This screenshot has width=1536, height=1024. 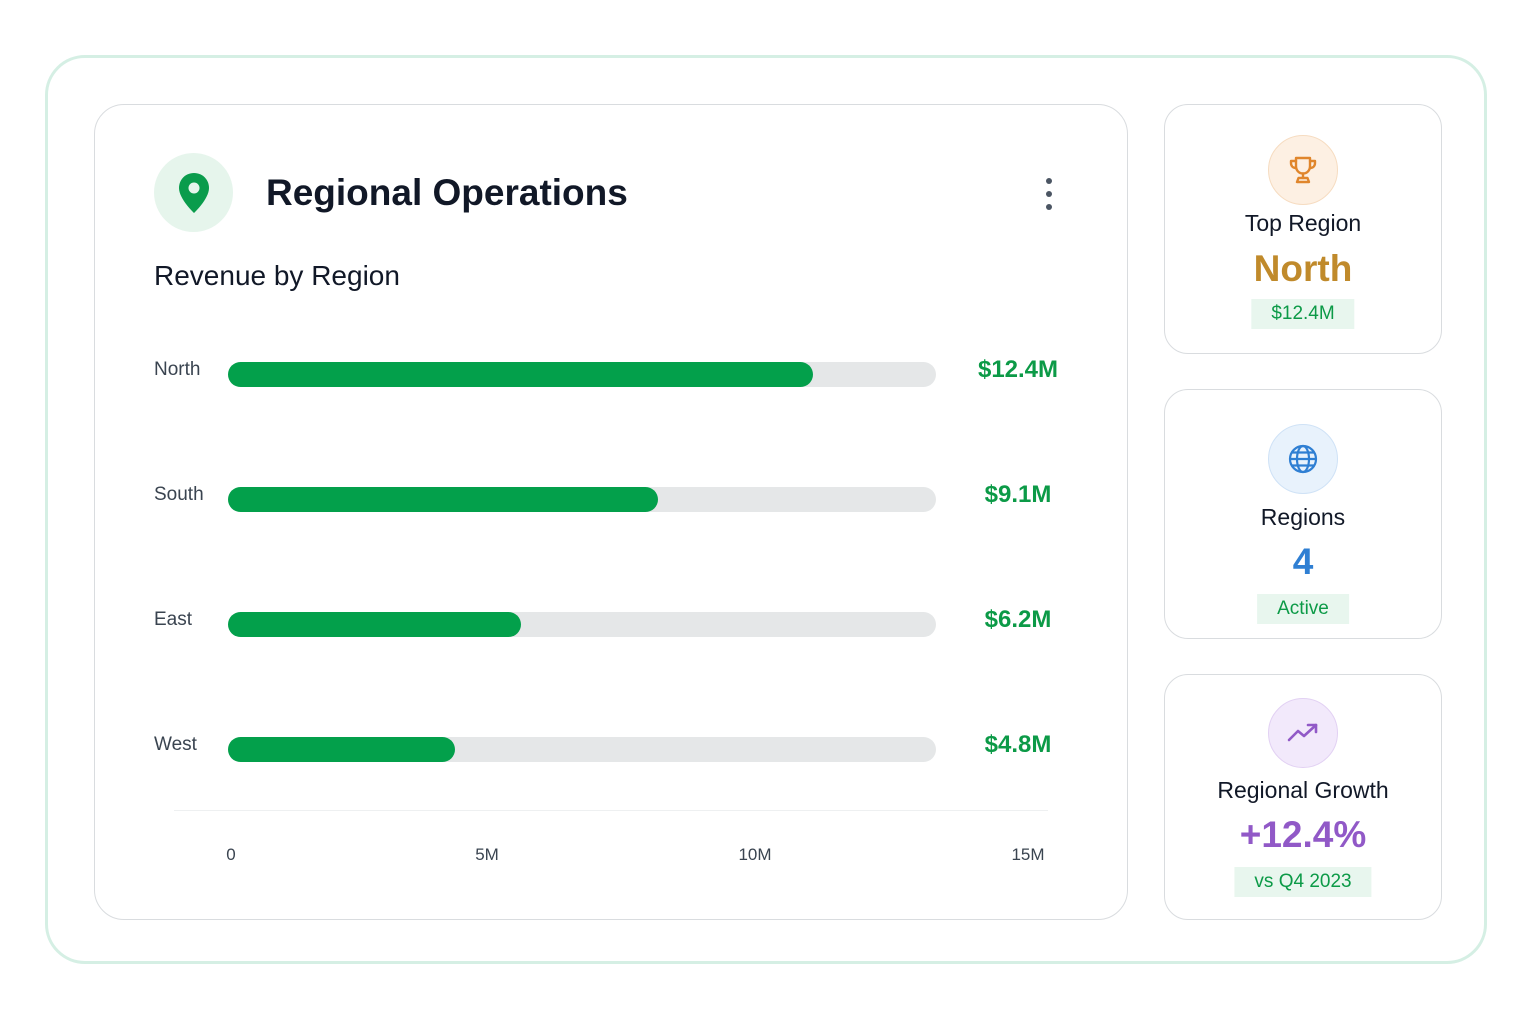 What do you see at coordinates (231, 854) in the screenshot?
I see `x-tick-label: 0` at bounding box center [231, 854].